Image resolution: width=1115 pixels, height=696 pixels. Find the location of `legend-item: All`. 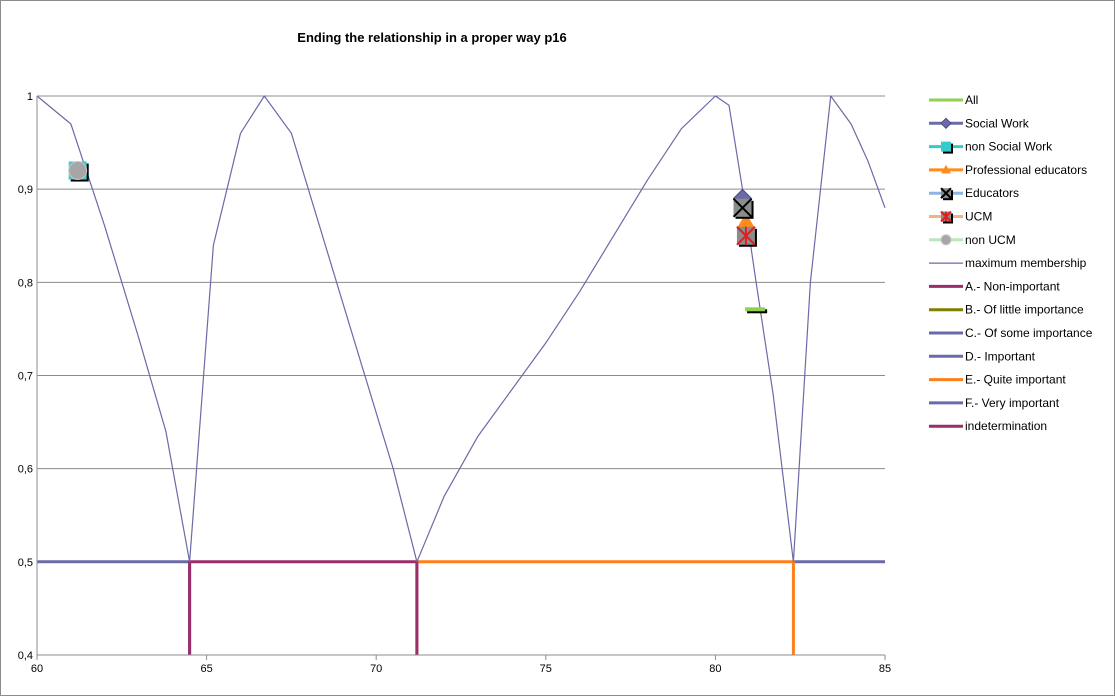

legend-item: All is located at coordinates (953, 100).